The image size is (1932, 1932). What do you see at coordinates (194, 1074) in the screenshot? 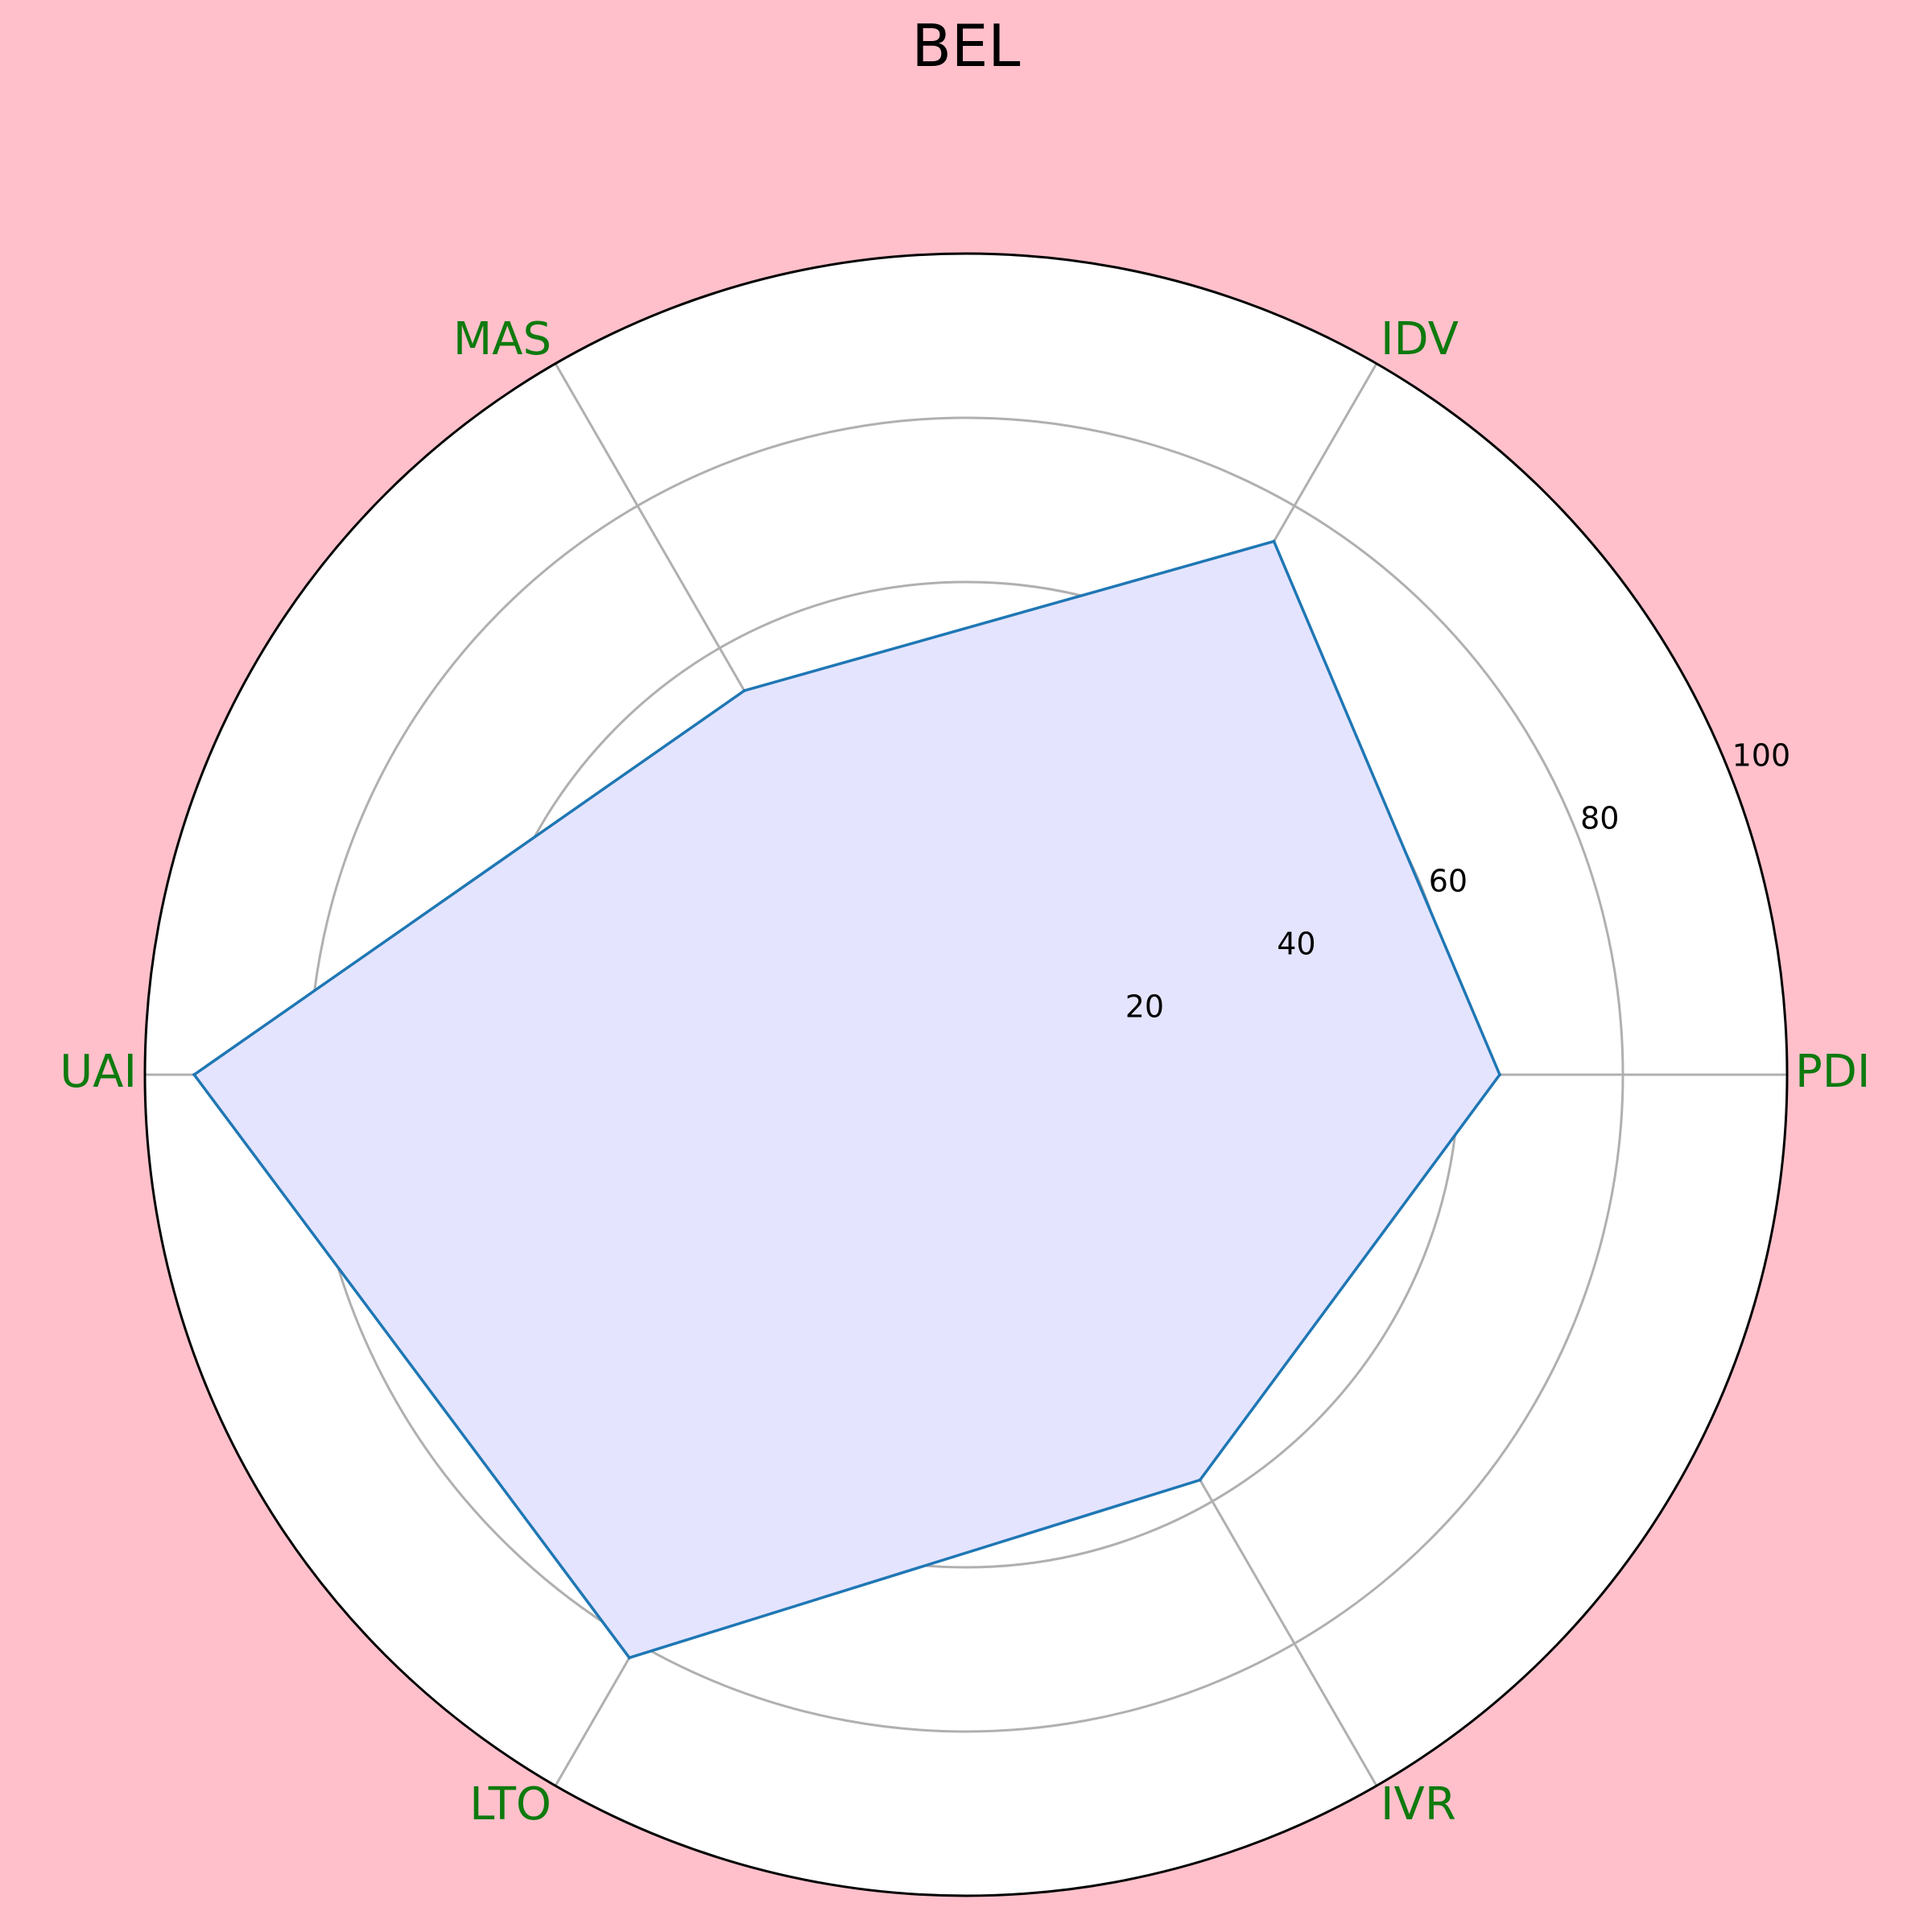
I see `data-point-uai` at bounding box center [194, 1074].